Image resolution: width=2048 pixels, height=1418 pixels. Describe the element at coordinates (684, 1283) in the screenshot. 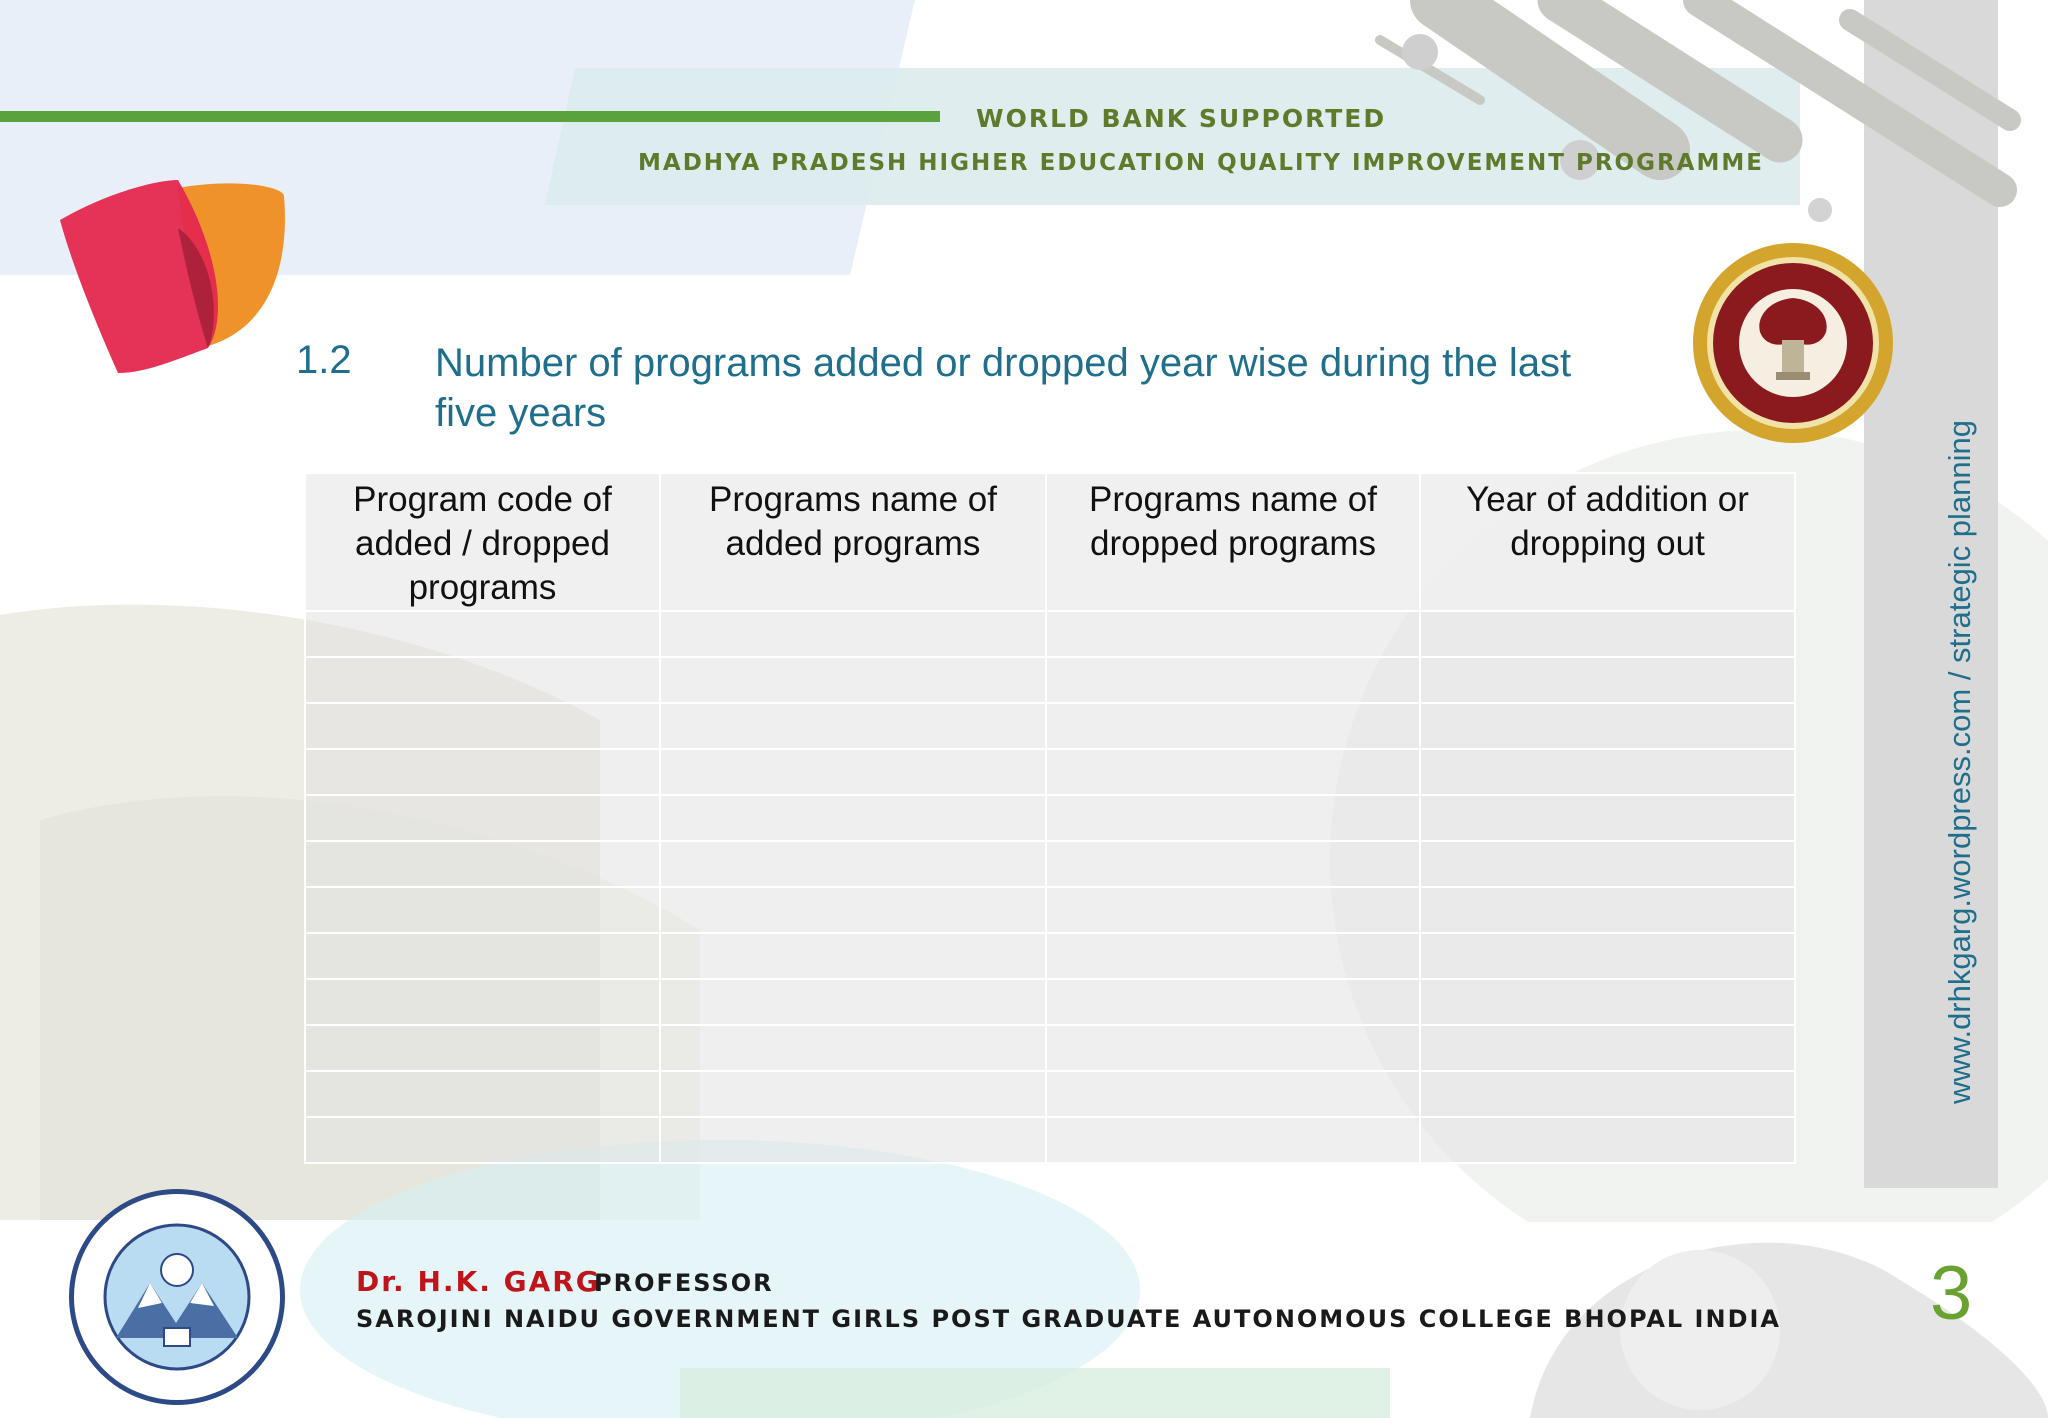

I see `footer-author-role: PROFESSOR` at that location.